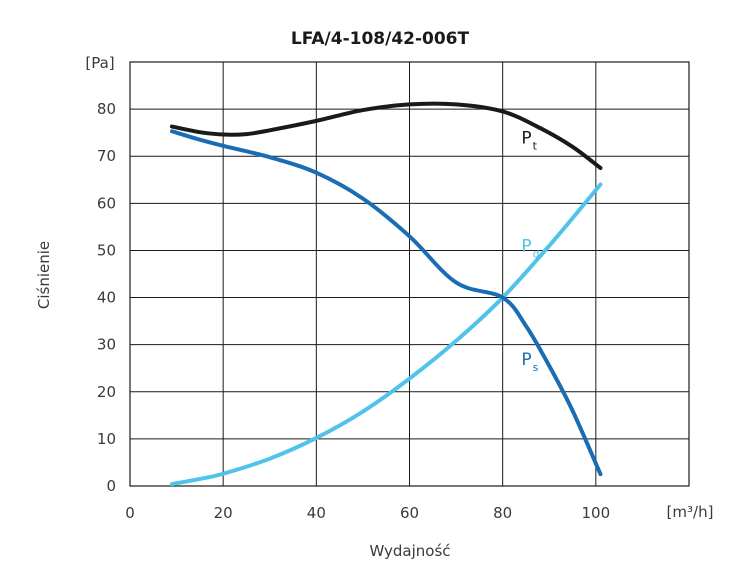  I want to click on y-axis-ticks: 0 10 20 30 40 50 60 70 80, so click(106, 297).